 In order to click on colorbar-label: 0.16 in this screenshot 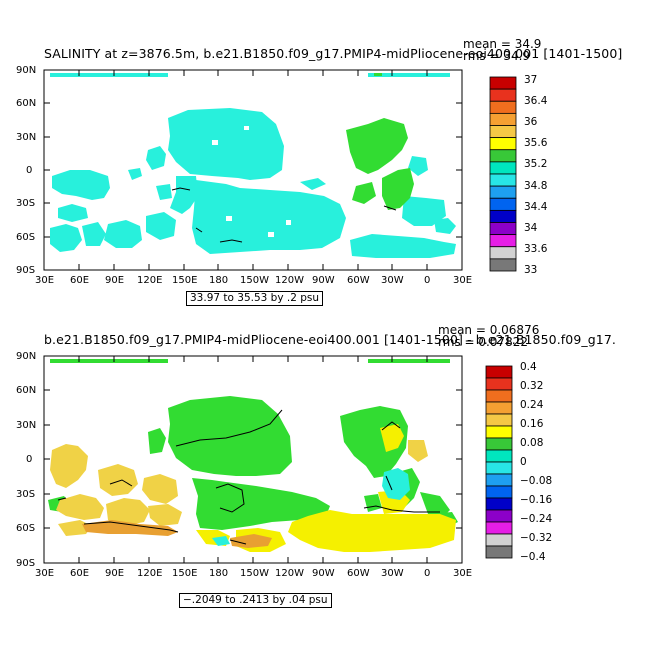, I will do `click(532, 424)`.